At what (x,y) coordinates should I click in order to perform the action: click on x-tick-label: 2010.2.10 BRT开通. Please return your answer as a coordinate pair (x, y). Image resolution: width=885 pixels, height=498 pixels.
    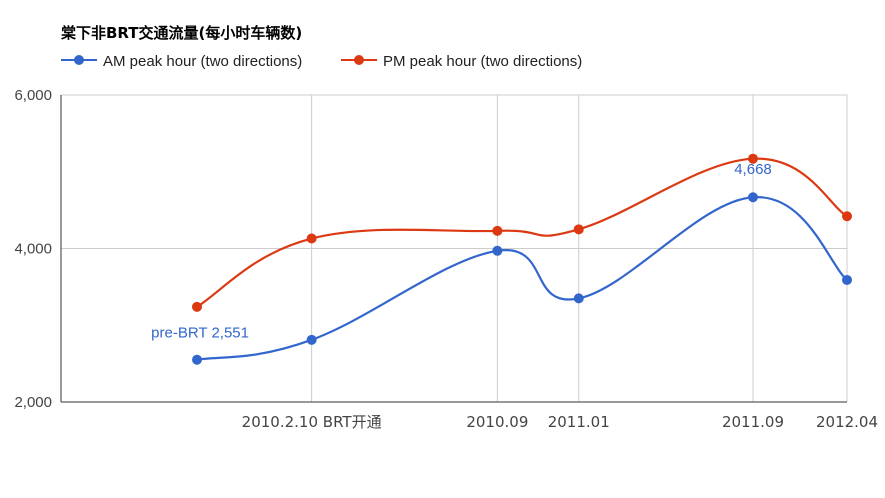
    Looking at the image, I should click on (312, 422).